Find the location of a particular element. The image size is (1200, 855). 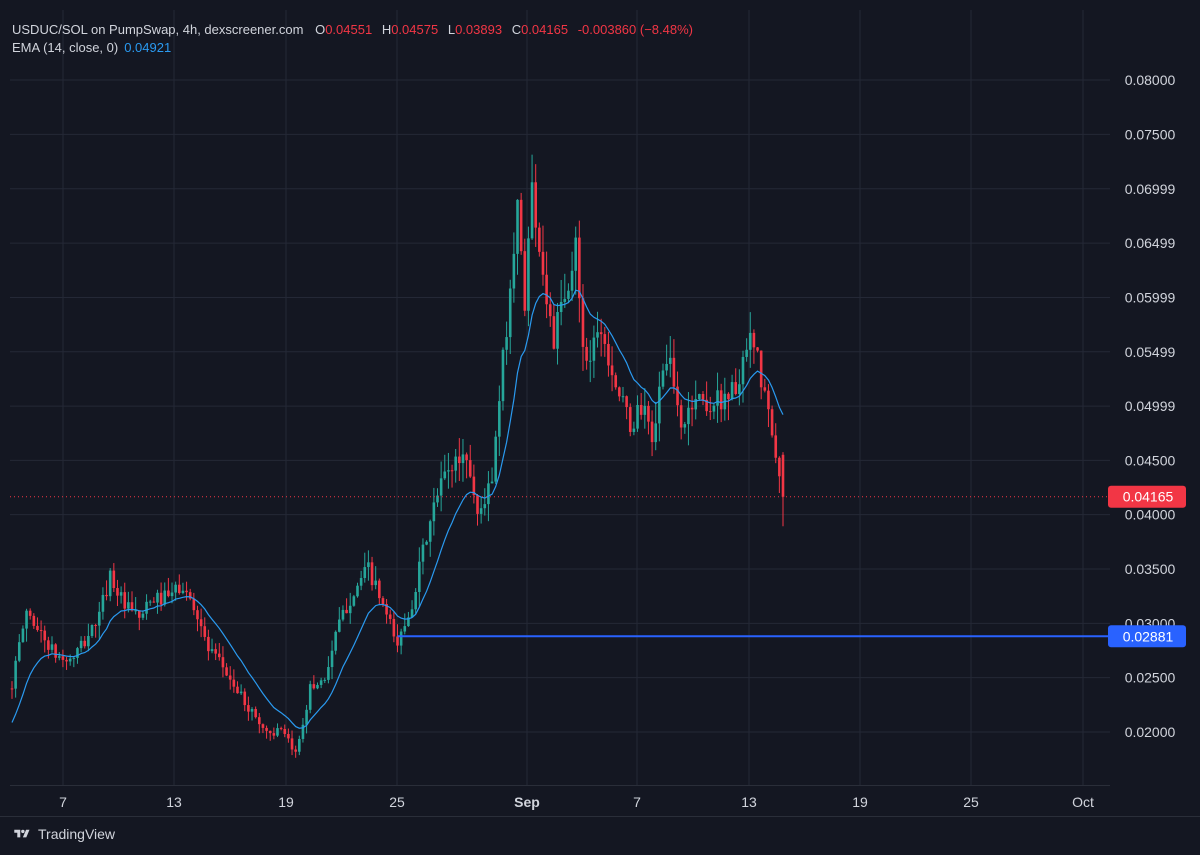

y-tick-label: 0.06999 is located at coordinates (1150, 189).